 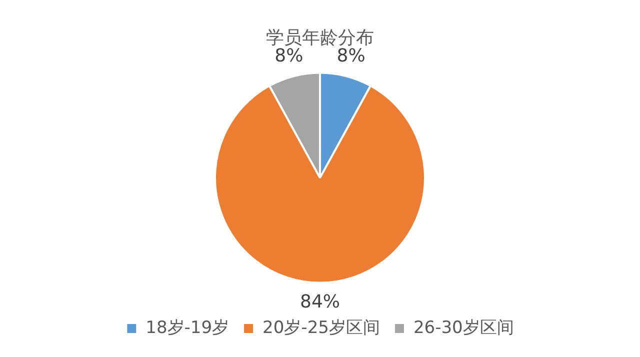 I want to click on legend-label: 18岁-19岁, so click(x=188, y=328).